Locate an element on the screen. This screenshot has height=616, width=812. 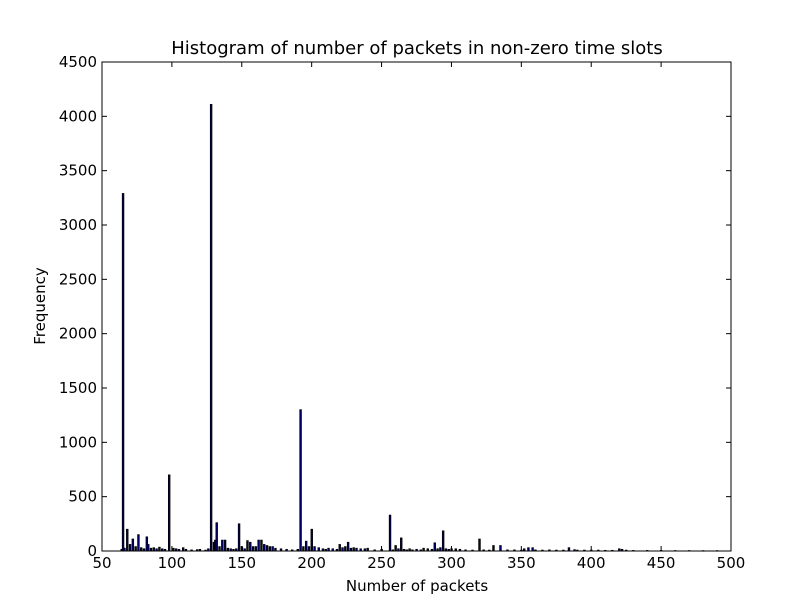
x-tick-label: 250 is located at coordinates (381, 563).